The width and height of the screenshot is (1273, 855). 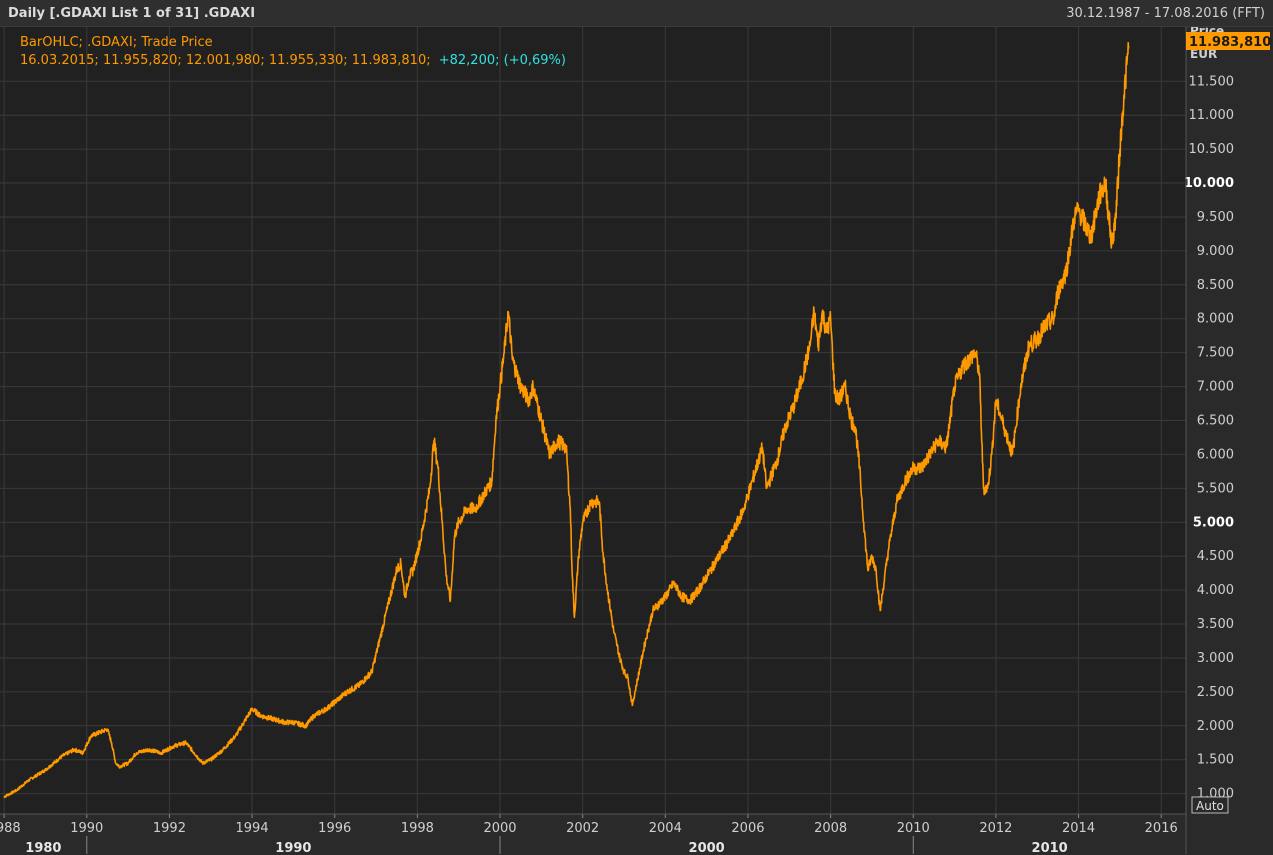 I want to click on x-tick-label: 1994, so click(x=252, y=828).